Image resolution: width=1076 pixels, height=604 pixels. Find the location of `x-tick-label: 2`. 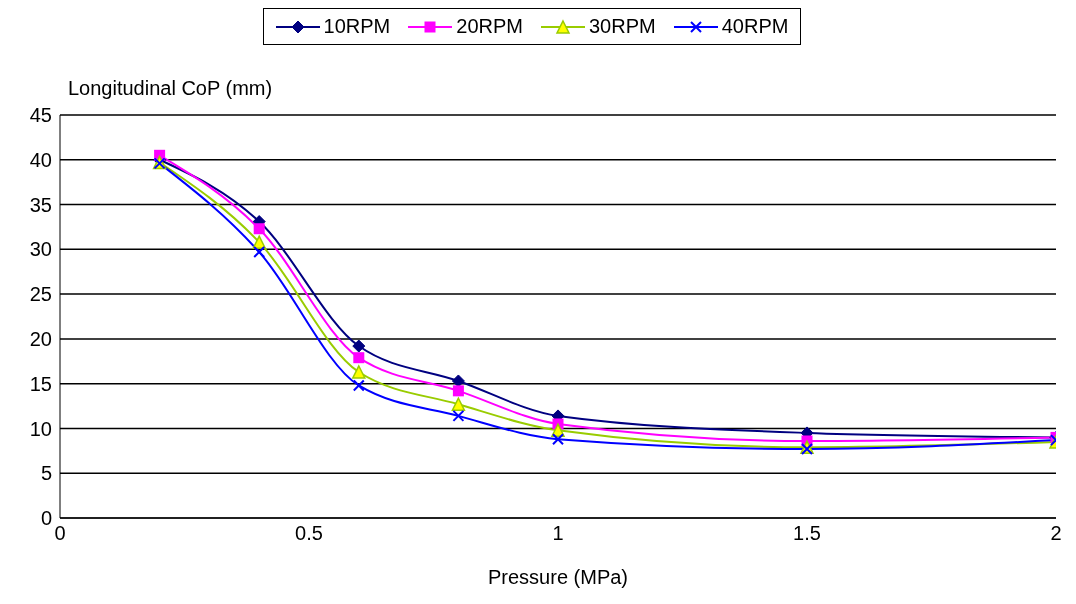

x-tick-label: 2 is located at coordinates (1056, 533).